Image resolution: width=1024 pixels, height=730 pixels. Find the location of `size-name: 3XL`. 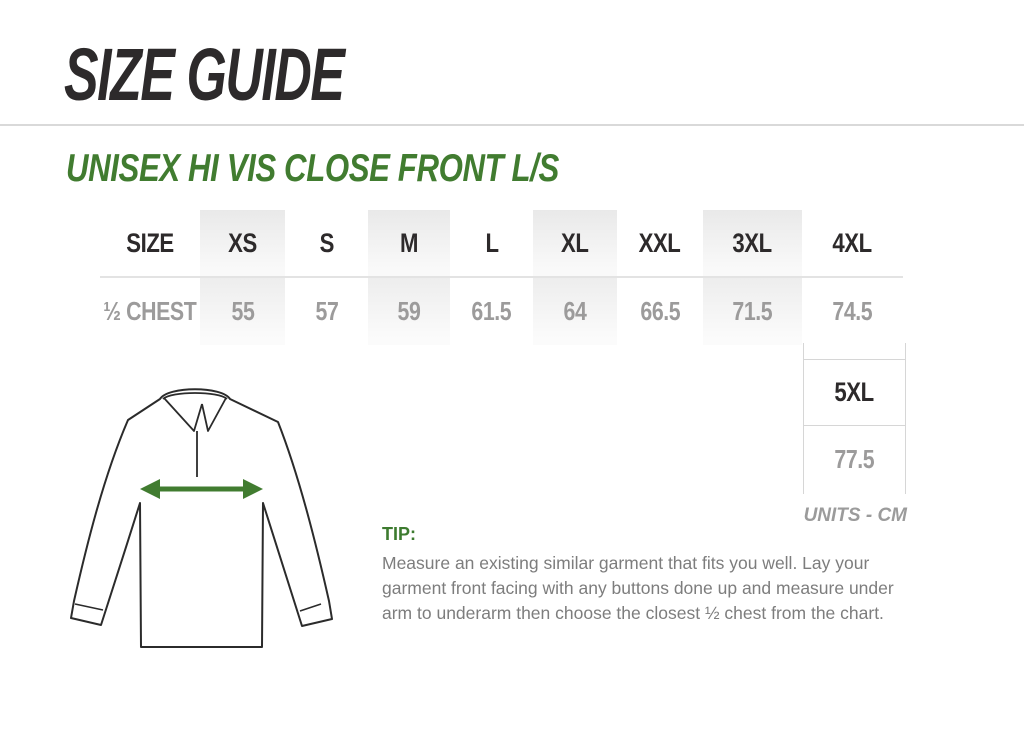

size-name: 3XL is located at coordinates (752, 242).